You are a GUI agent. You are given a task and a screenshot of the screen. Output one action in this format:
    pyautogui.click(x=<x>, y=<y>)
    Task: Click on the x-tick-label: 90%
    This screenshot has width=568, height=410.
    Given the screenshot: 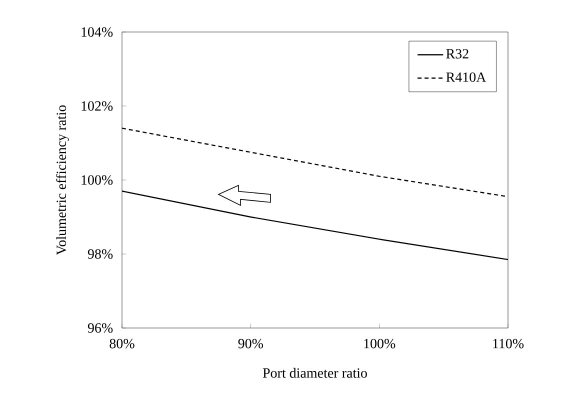 What is the action you would take?
    pyautogui.click(x=251, y=343)
    